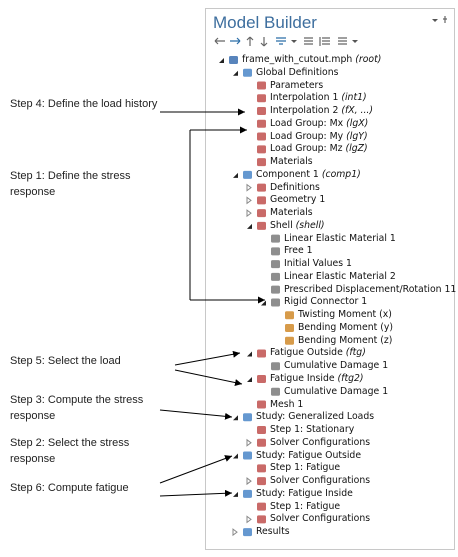  I want to click on node-tag: (int1), so click(354, 98).